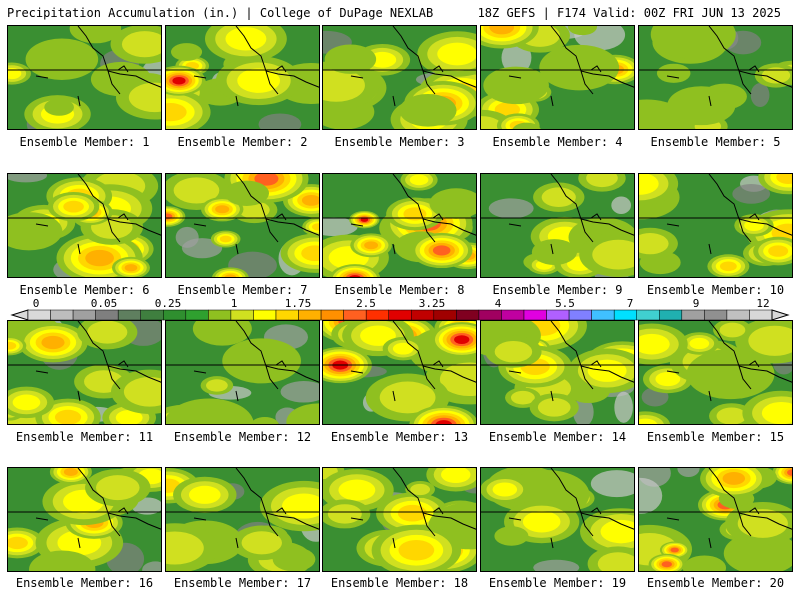 Image resolution: width=800 pixels, height=600 pixels. Describe the element at coordinates (565, 303) in the screenshot. I see `colorbar-tick-label: 5.5` at that location.